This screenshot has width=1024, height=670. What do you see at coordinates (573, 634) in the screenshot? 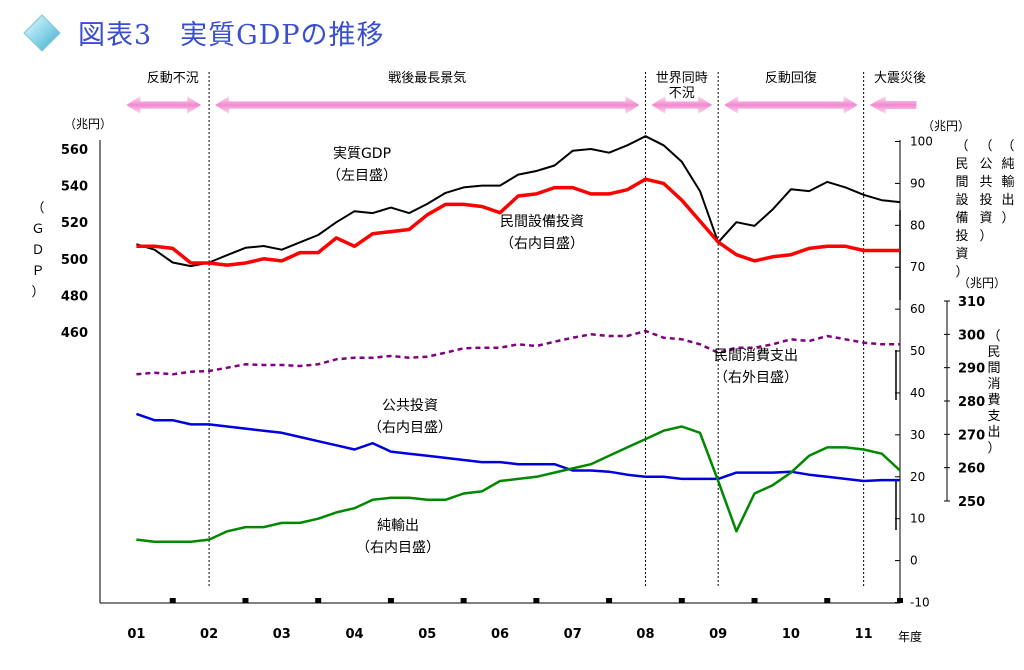
I see `x-tick-label: 07` at bounding box center [573, 634].